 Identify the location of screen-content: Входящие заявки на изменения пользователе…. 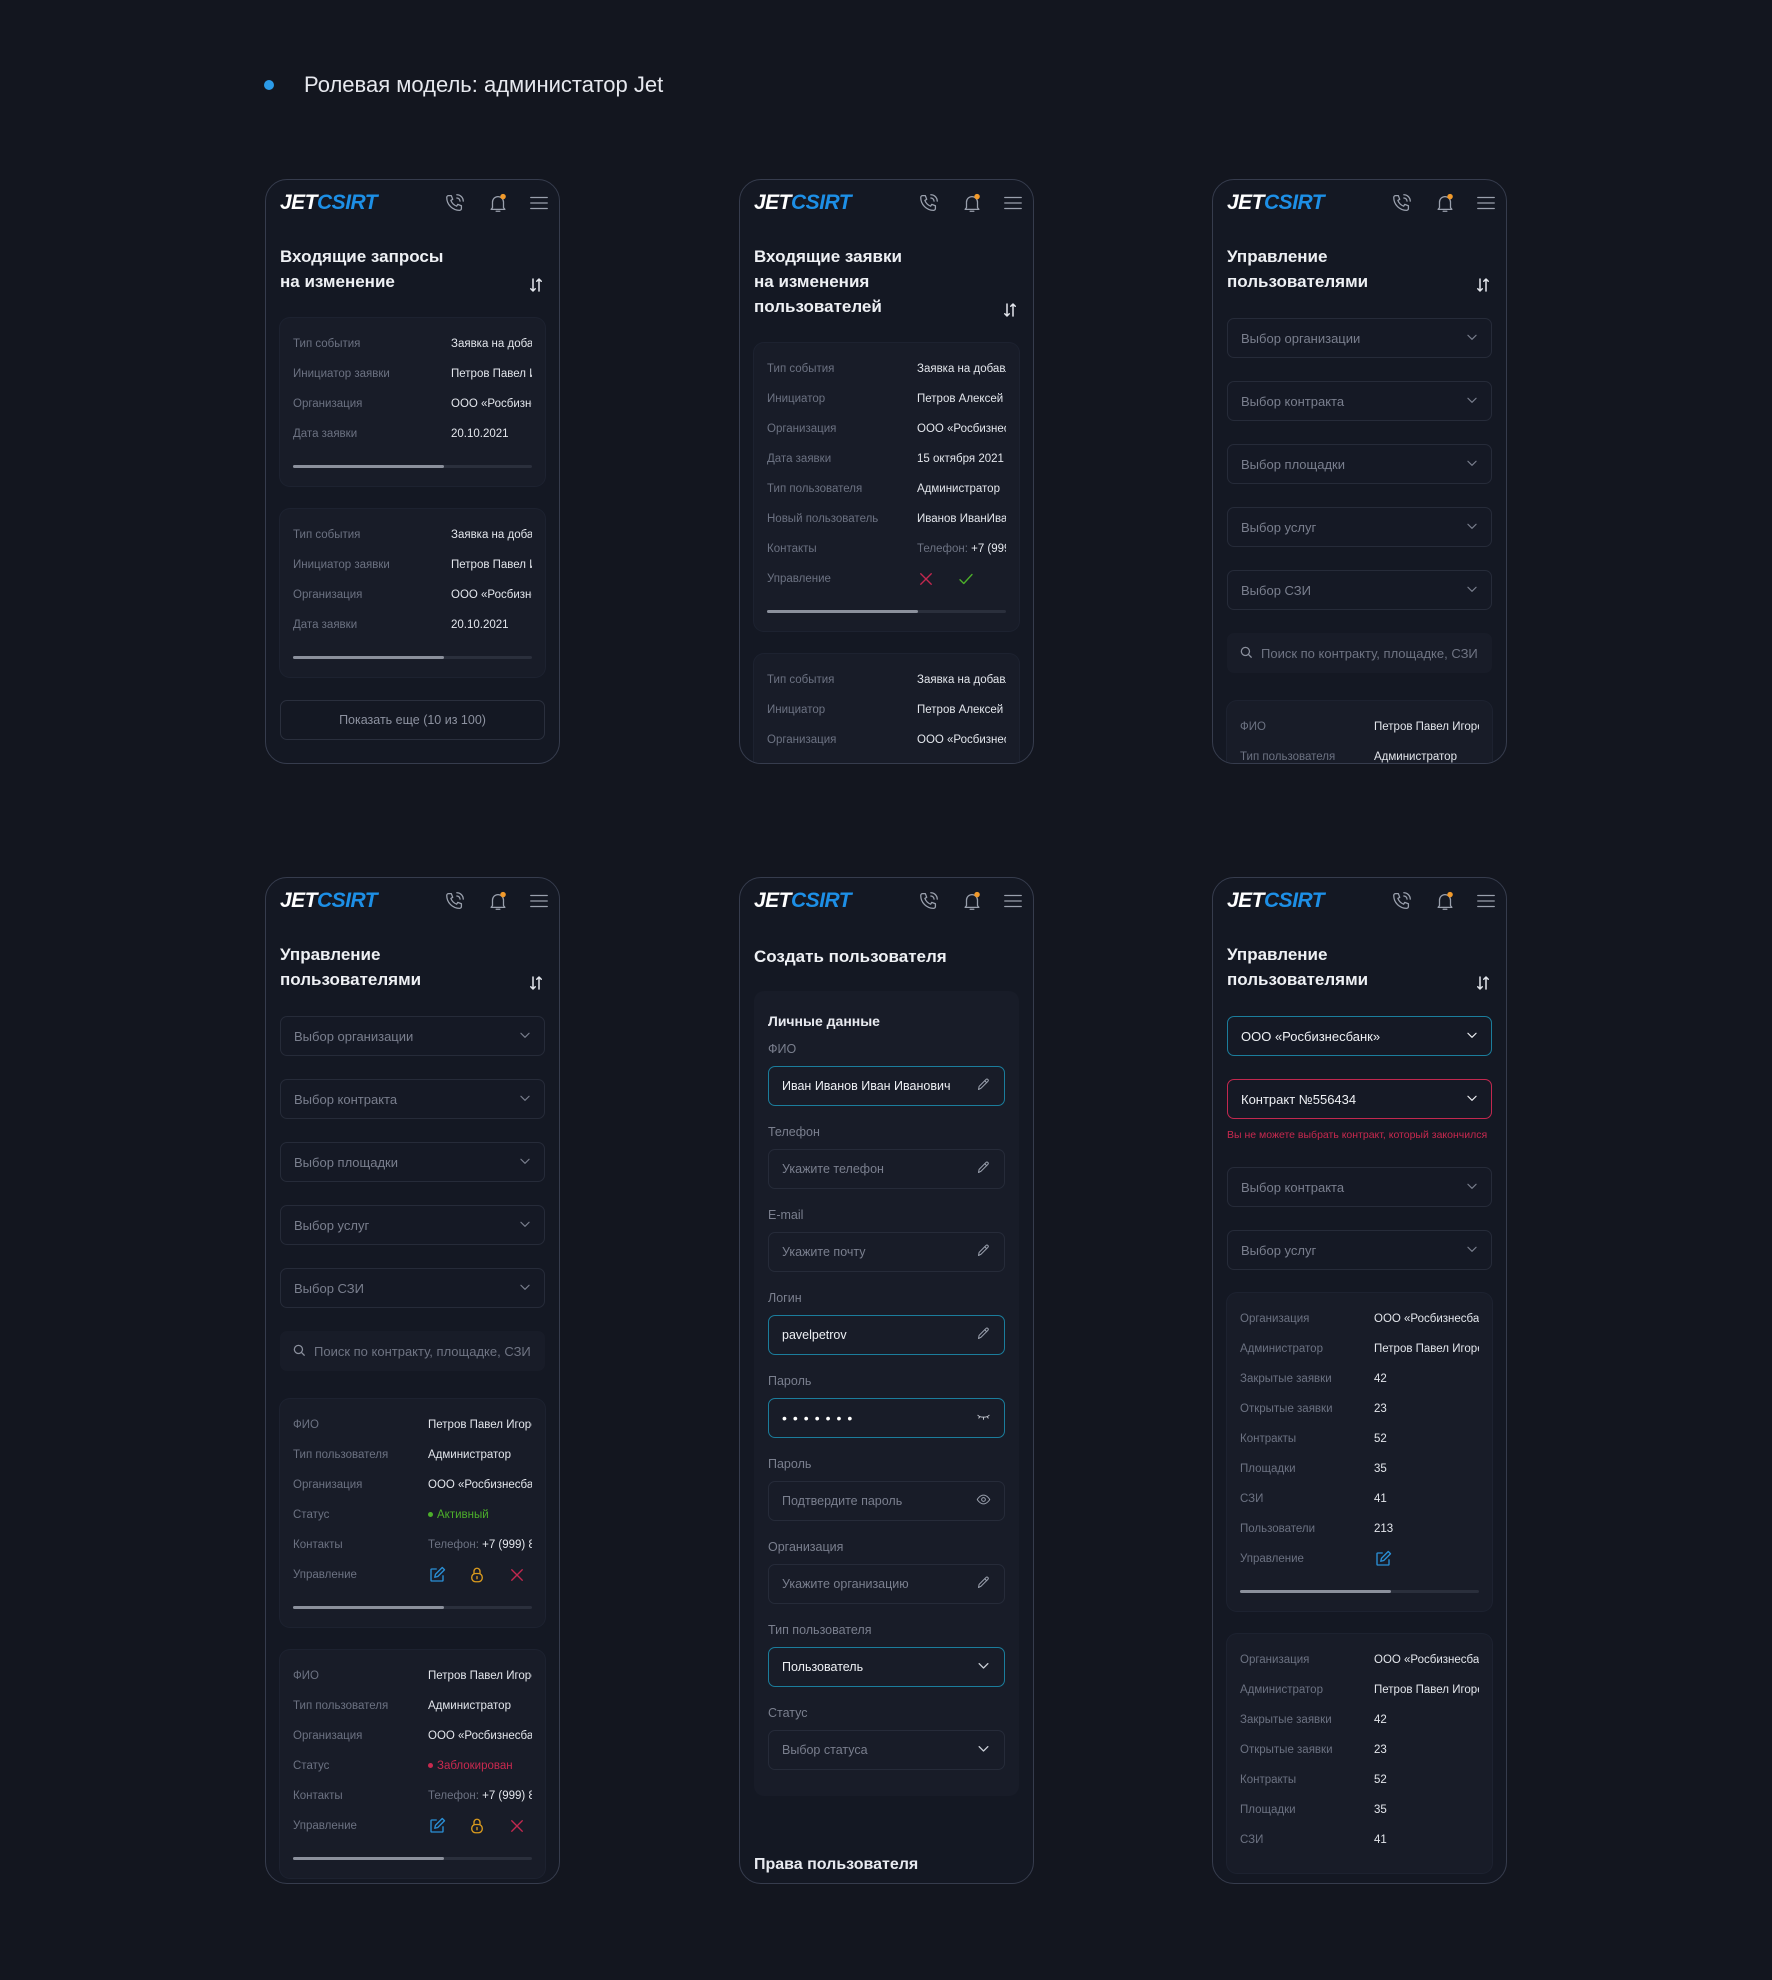
(886, 494).